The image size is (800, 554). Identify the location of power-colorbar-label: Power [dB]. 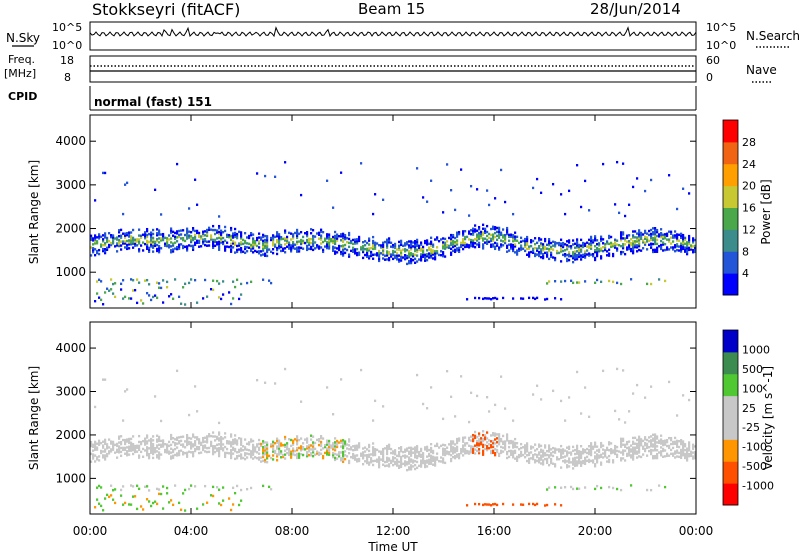
(766, 211).